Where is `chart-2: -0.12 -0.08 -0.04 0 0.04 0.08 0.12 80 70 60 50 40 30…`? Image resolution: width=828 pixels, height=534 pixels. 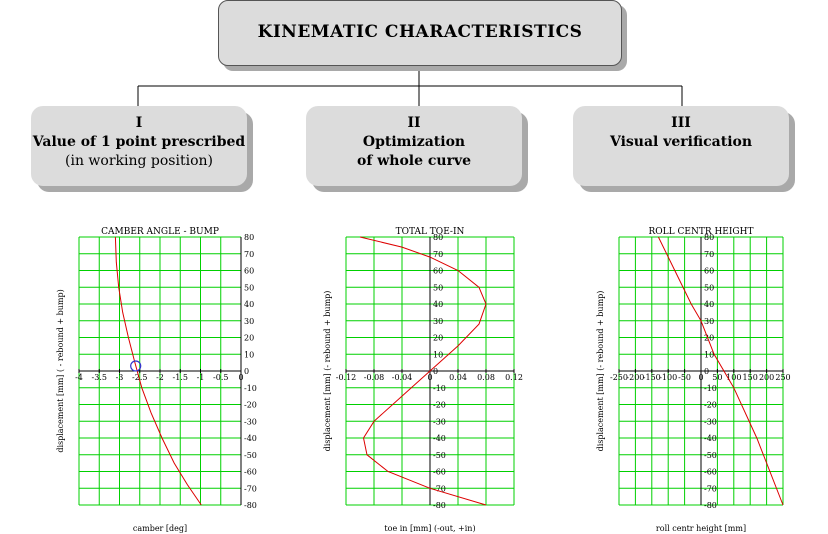 chart-2: -0.12 -0.08 -0.04 0 0.04 0.08 0.12 80 70 60 50 40 30… is located at coordinates (423, 380).